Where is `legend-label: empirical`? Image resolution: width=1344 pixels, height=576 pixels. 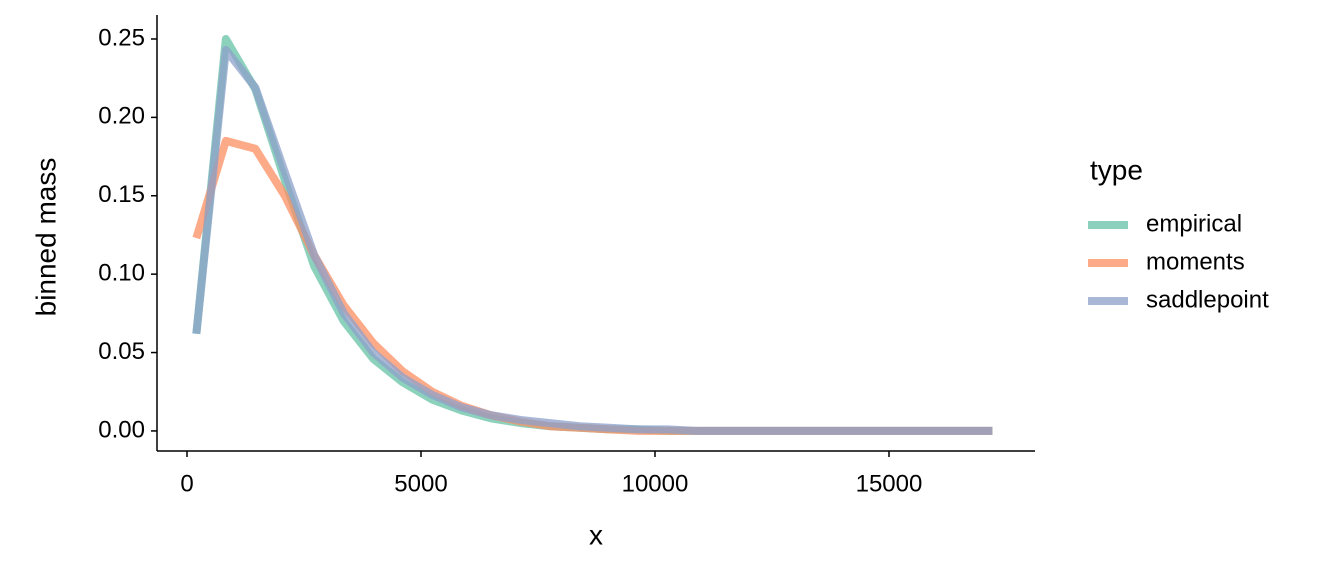 legend-label: empirical is located at coordinates (1194, 223).